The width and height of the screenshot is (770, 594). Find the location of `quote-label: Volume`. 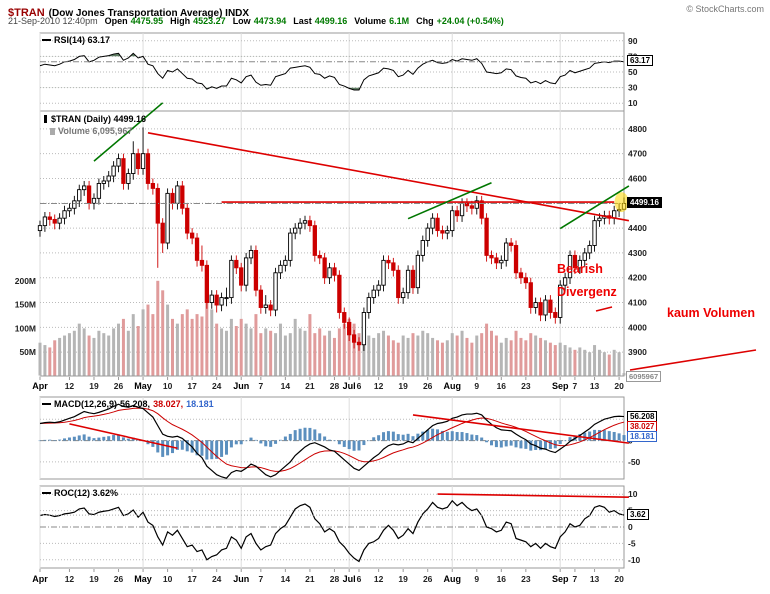

quote-label: Volume is located at coordinates (370, 21).